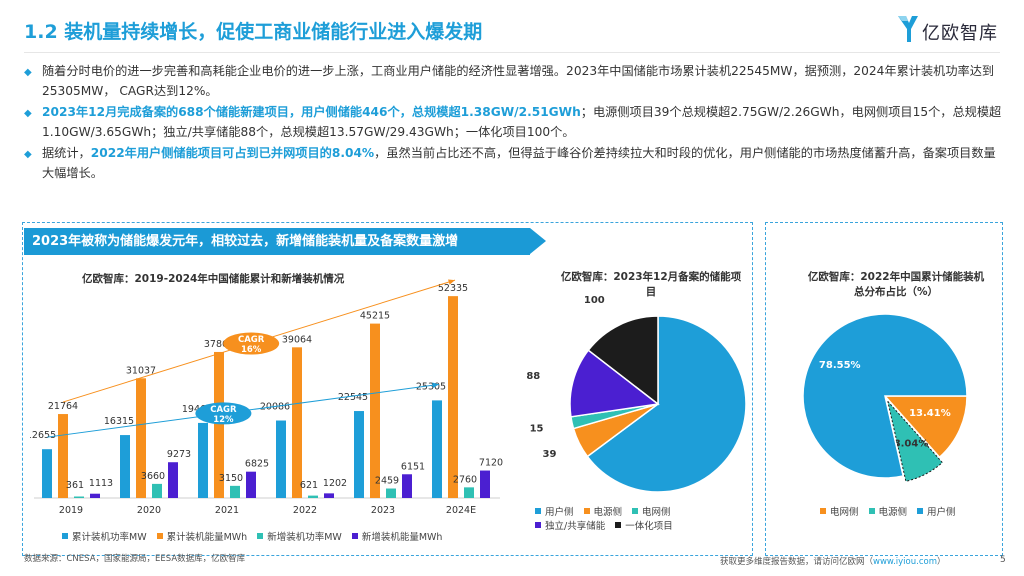 The image size is (1024, 576). Describe the element at coordinates (141, 370) in the screenshot. I see `bar-value-label: 31037` at that location.